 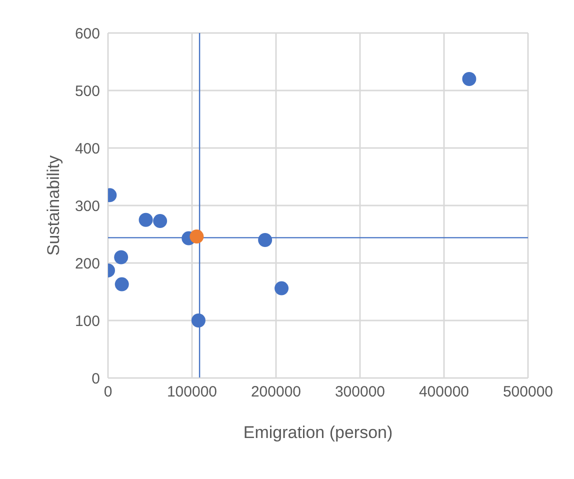 What do you see at coordinates (108, 392) in the screenshot?
I see `x-tick-label: 0` at bounding box center [108, 392].